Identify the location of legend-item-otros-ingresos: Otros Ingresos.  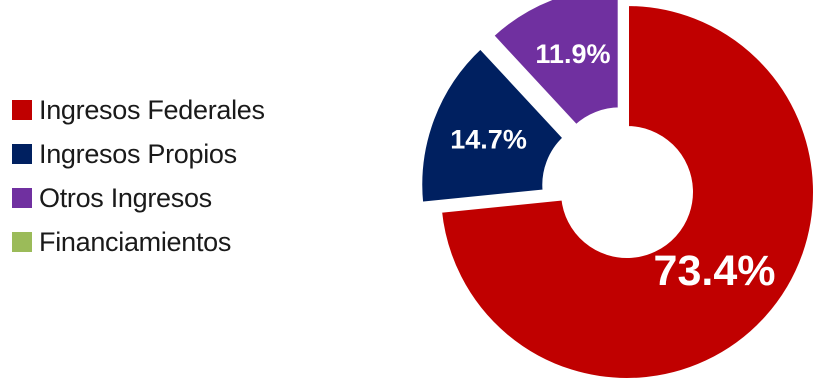
(162, 198).